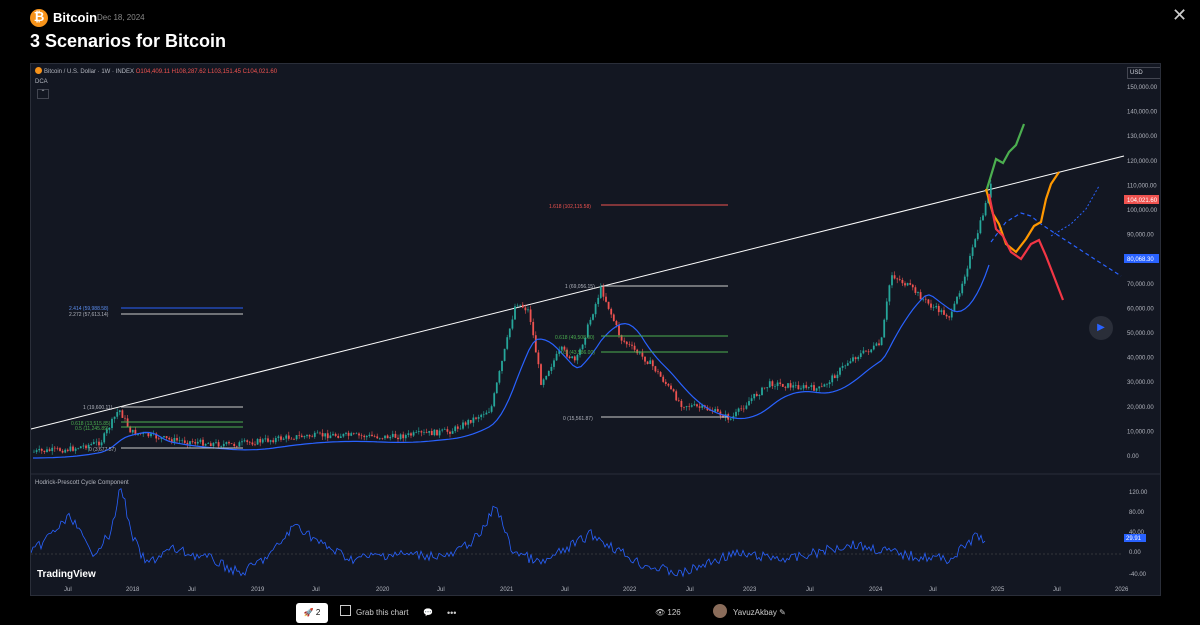 The height and width of the screenshot is (625, 1200). Describe the element at coordinates (1142, 201) in the screenshot. I see `last-price-label: 104,021.60` at that location.